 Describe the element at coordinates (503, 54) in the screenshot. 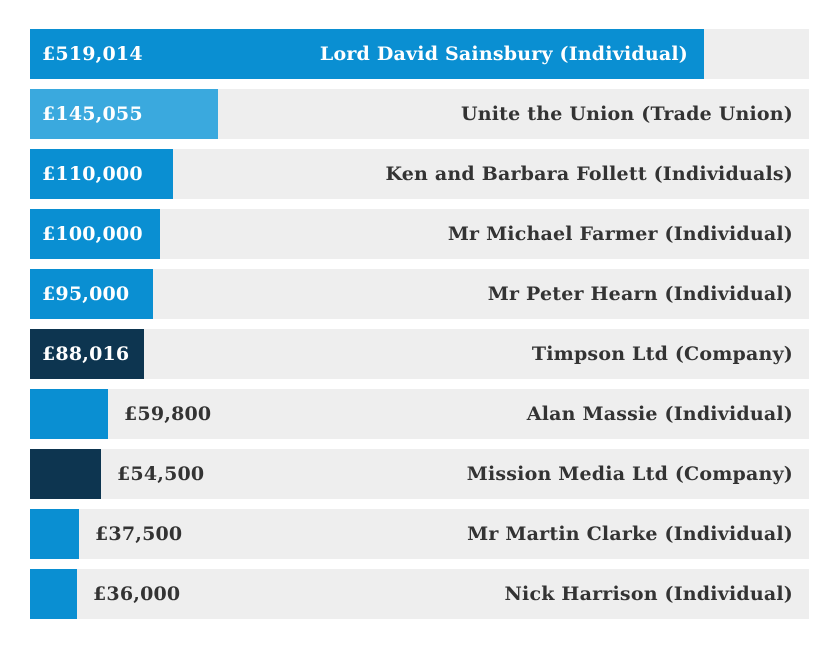

I see `category-label: Lord David Sainsbury (Individual)` at that location.